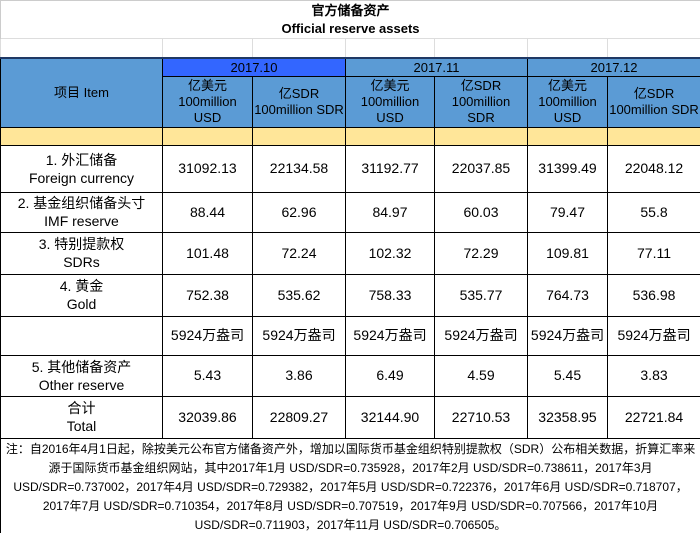 This screenshot has width=700, height=533. I want to click on row-label: 合计 Total, so click(81, 417).